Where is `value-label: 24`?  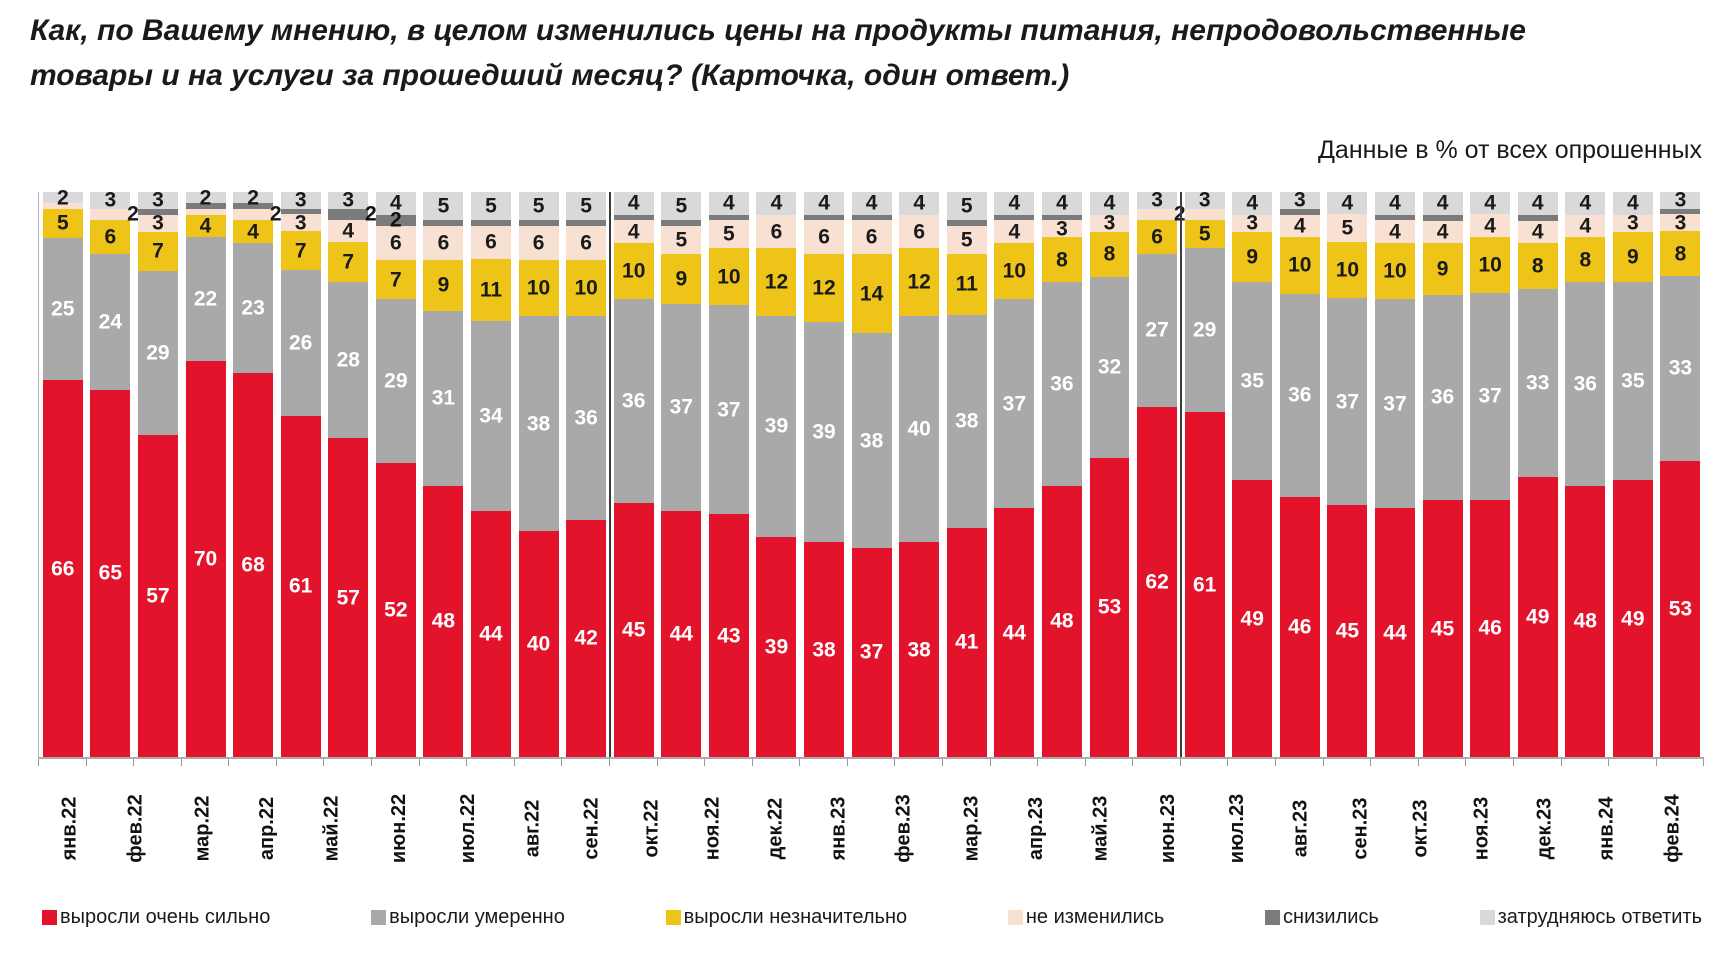
value-label: 24 is located at coordinates (110, 322).